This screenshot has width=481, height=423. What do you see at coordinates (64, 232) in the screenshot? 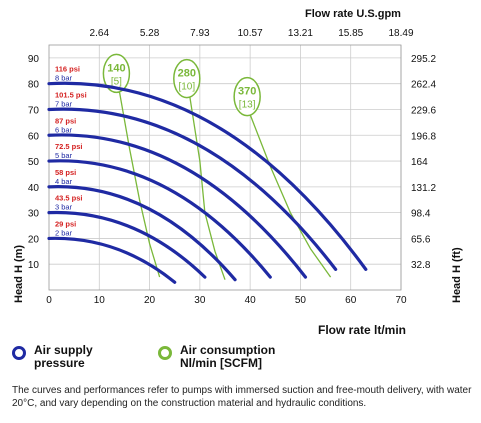
I see `bar-label: 2 bar` at bounding box center [64, 232].